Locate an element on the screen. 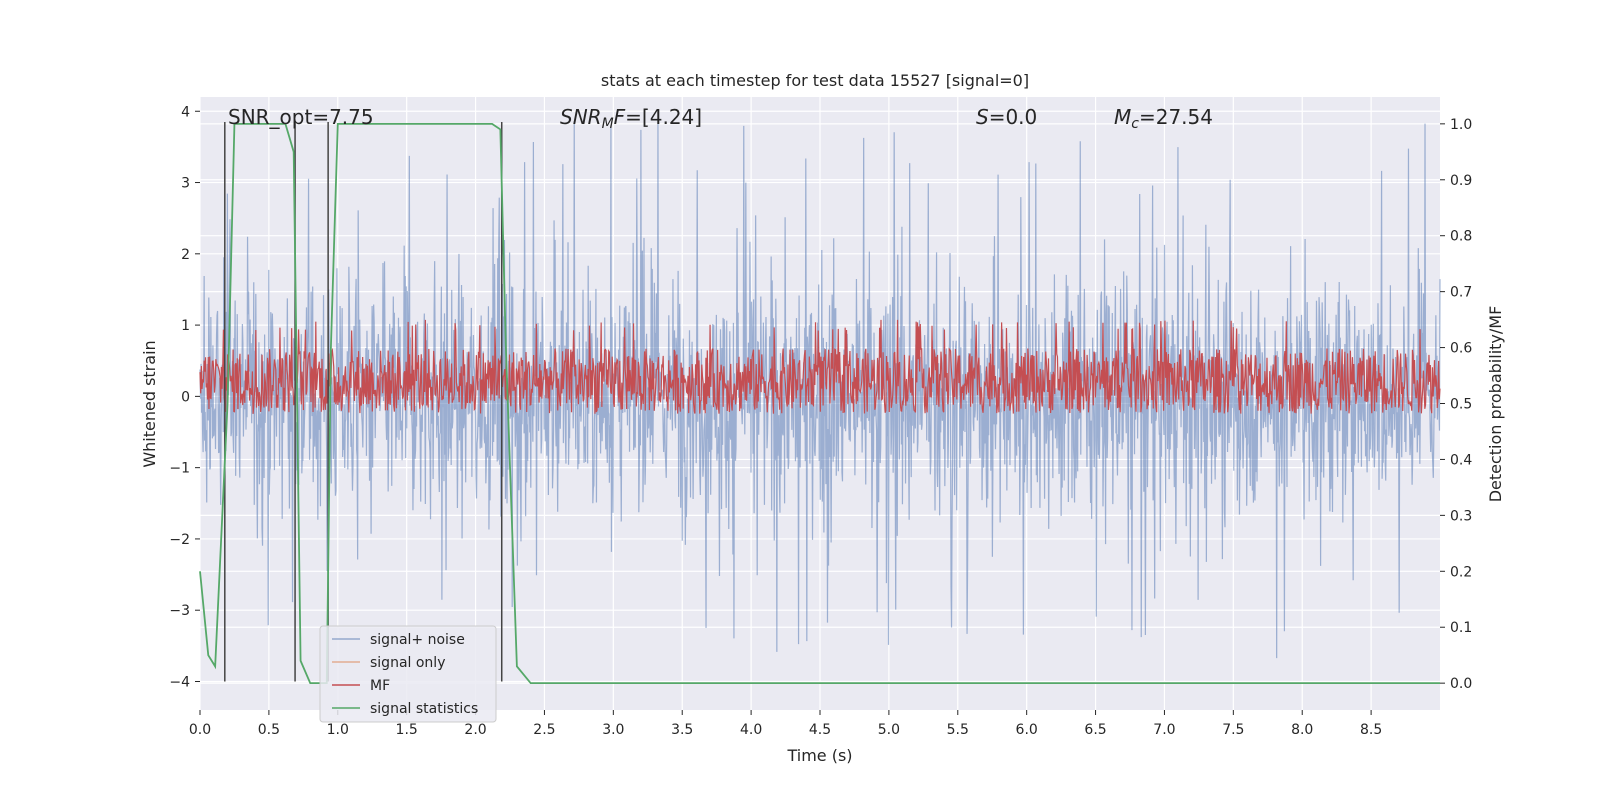  y-tick-label: −4 is located at coordinates (179, 682).